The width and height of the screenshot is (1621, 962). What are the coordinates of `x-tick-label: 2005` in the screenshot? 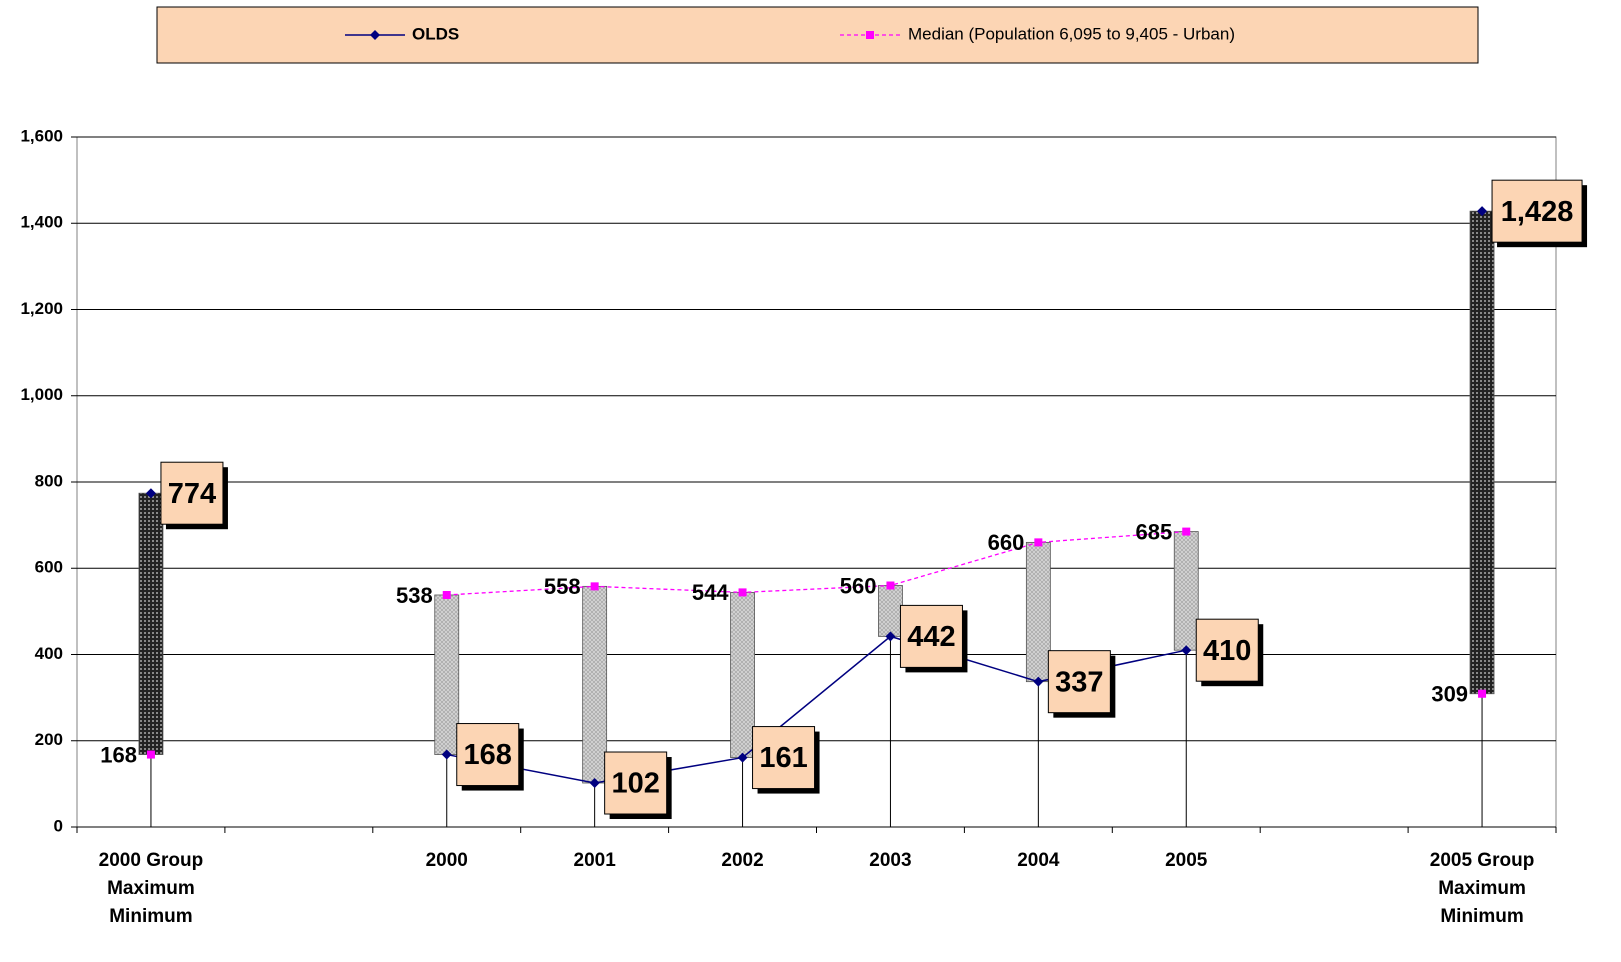 It's located at (1186, 860).